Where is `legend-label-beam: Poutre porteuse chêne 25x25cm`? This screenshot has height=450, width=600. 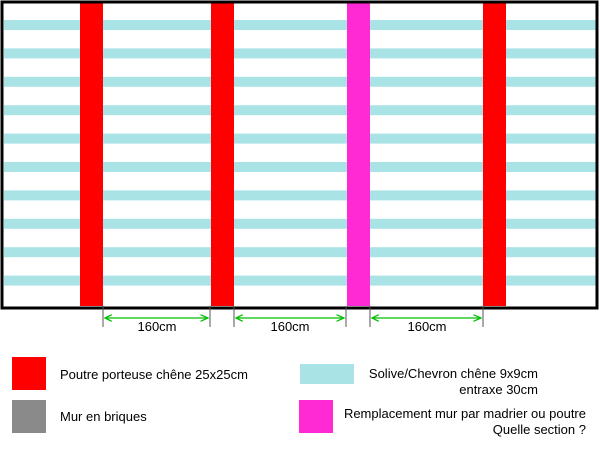 legend-label-beam: Poutre porteuse chêne 25x25cm is located at coordinates (154, 375).